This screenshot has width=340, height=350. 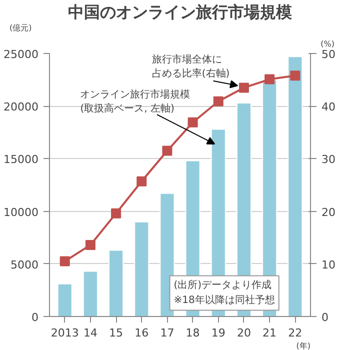 What do you see at coordinates (135, 101) in the screenshot?
I see `text: オンライン旅行市場規模(取扱高ベース, 左軸)` at bounding box center [135, 101].